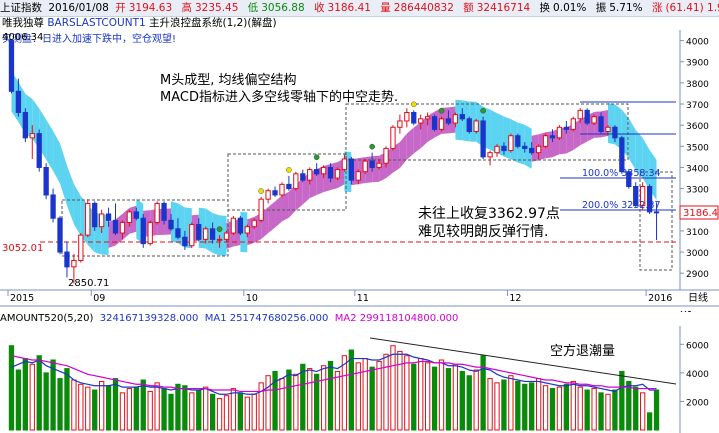 Image resolution: width=719 pixels, height=433 pixels. Describe the element at coordinates (694, 374) in the screenshot. I see `volume-ticks: 6000 4000 2000` at that location.